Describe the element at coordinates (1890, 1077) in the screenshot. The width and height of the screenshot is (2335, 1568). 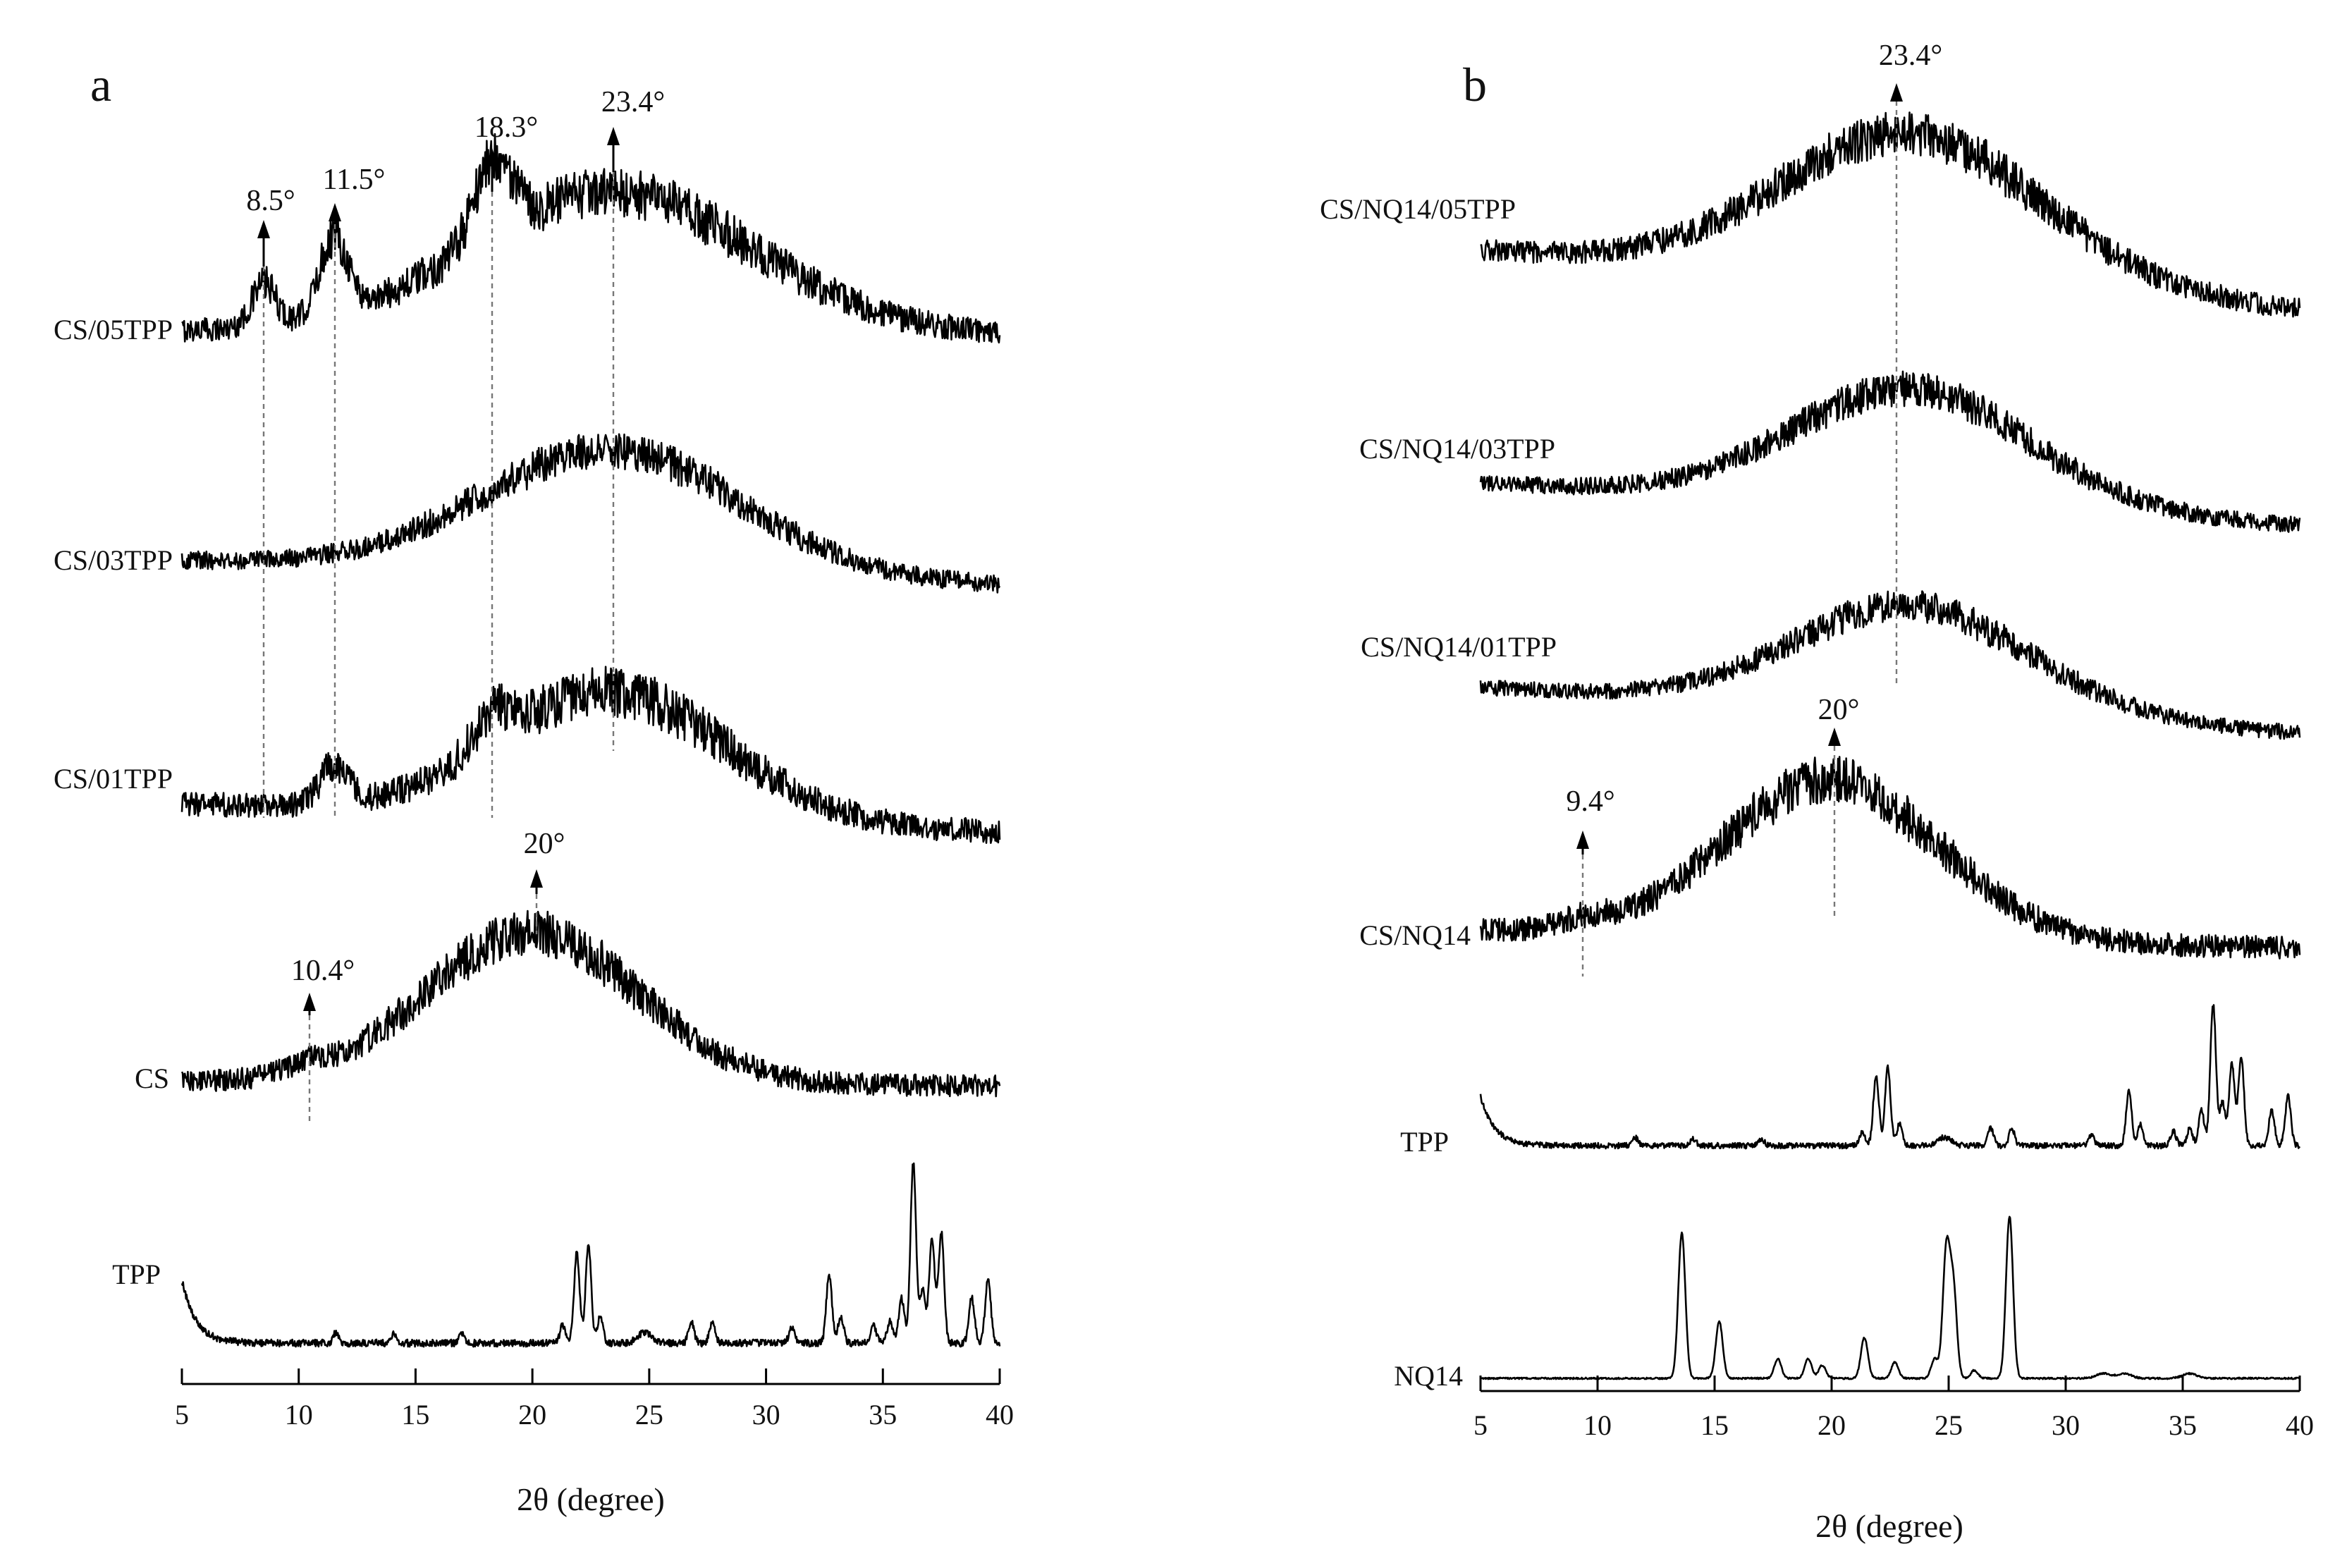
I see `trace-tpp-b` at that location.